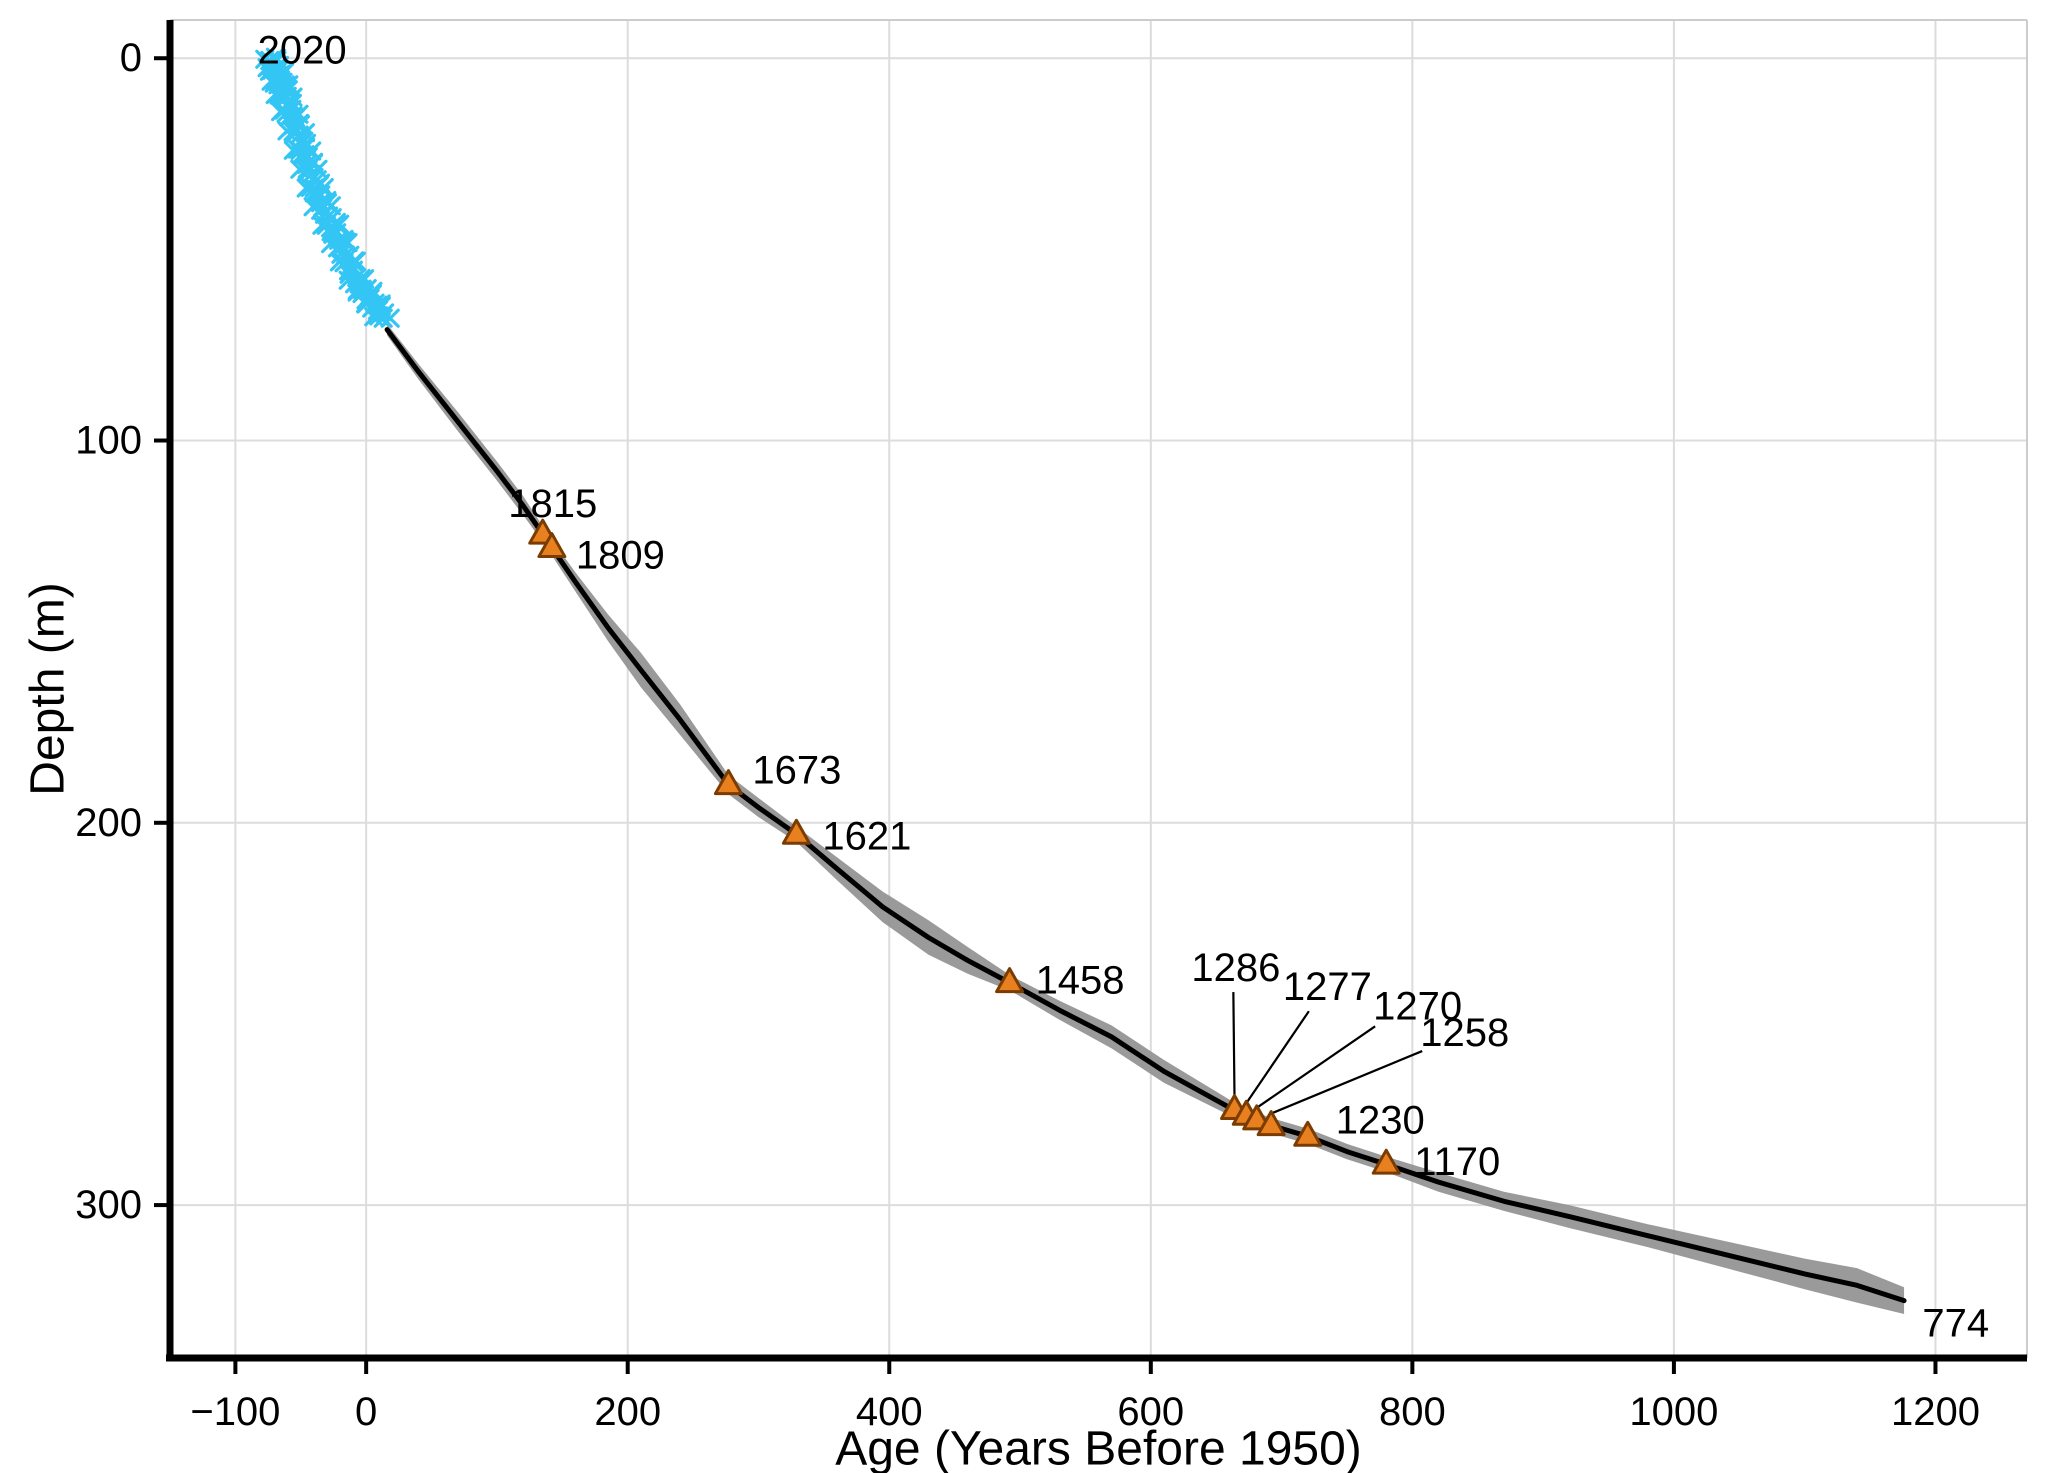 The width and height of the screenshot is (2067, 1473). Describe the element at coordinates (108, 1205) in the screenshot. I see `y-tick-label: 300` at that location.